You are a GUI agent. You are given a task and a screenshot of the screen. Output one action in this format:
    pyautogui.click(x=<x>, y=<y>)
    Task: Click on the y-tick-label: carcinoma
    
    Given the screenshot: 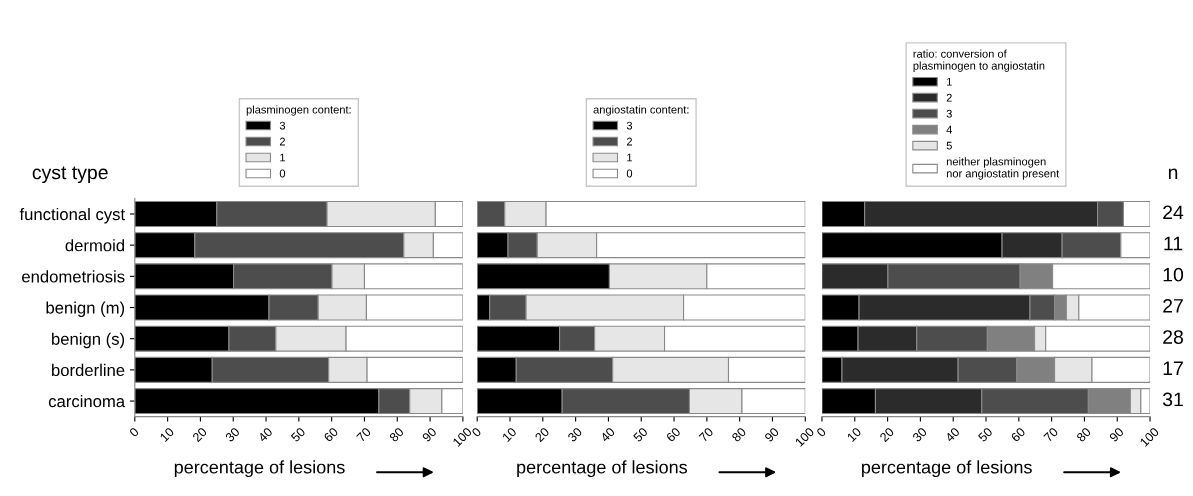 What is the action you would take?
    pyautogui.click(x=87, y=401)
    